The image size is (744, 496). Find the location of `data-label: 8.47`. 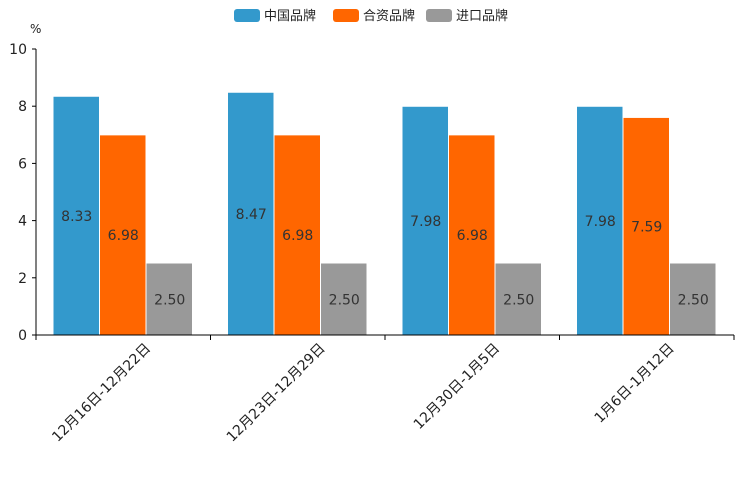

data-label: 8.47 is located at coordinates (251, 215).